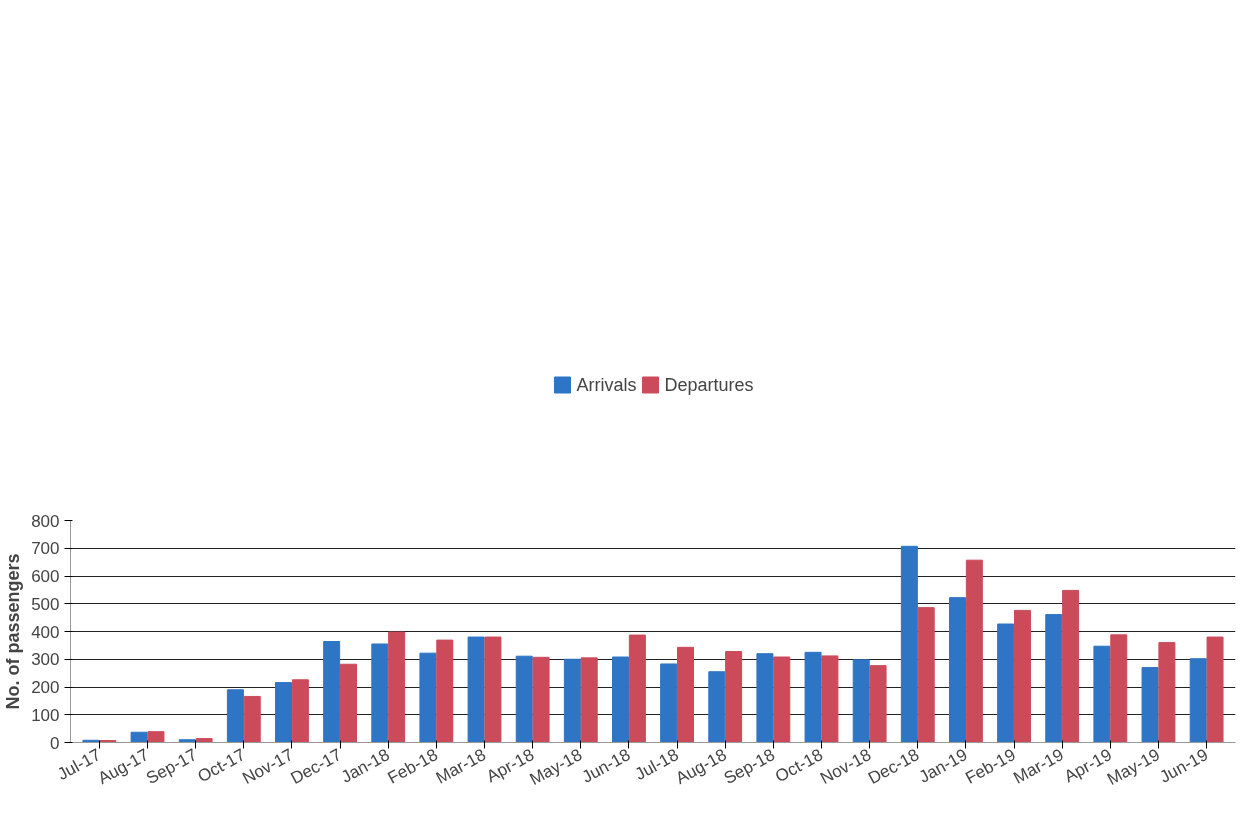 The height and width of the screenshot is (816, 1252). What do you see at coordinates (709, 385) in the screenshot?
I see `legend-label: Departures` at bounding box center [709, 385].